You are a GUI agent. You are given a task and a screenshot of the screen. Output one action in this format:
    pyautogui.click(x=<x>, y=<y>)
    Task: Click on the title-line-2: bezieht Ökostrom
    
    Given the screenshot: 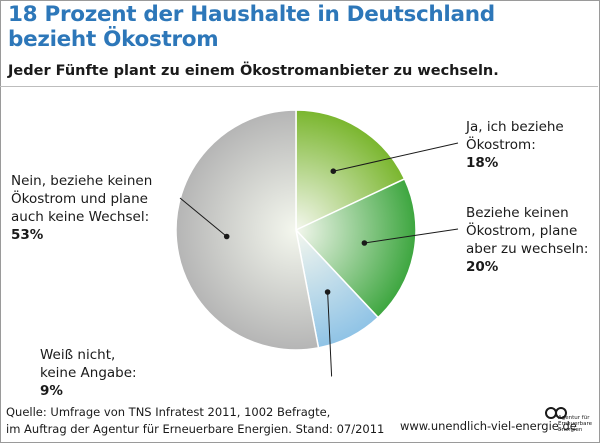 What is the action you would take?
    pyautogui.click(x=113, y=39)
    